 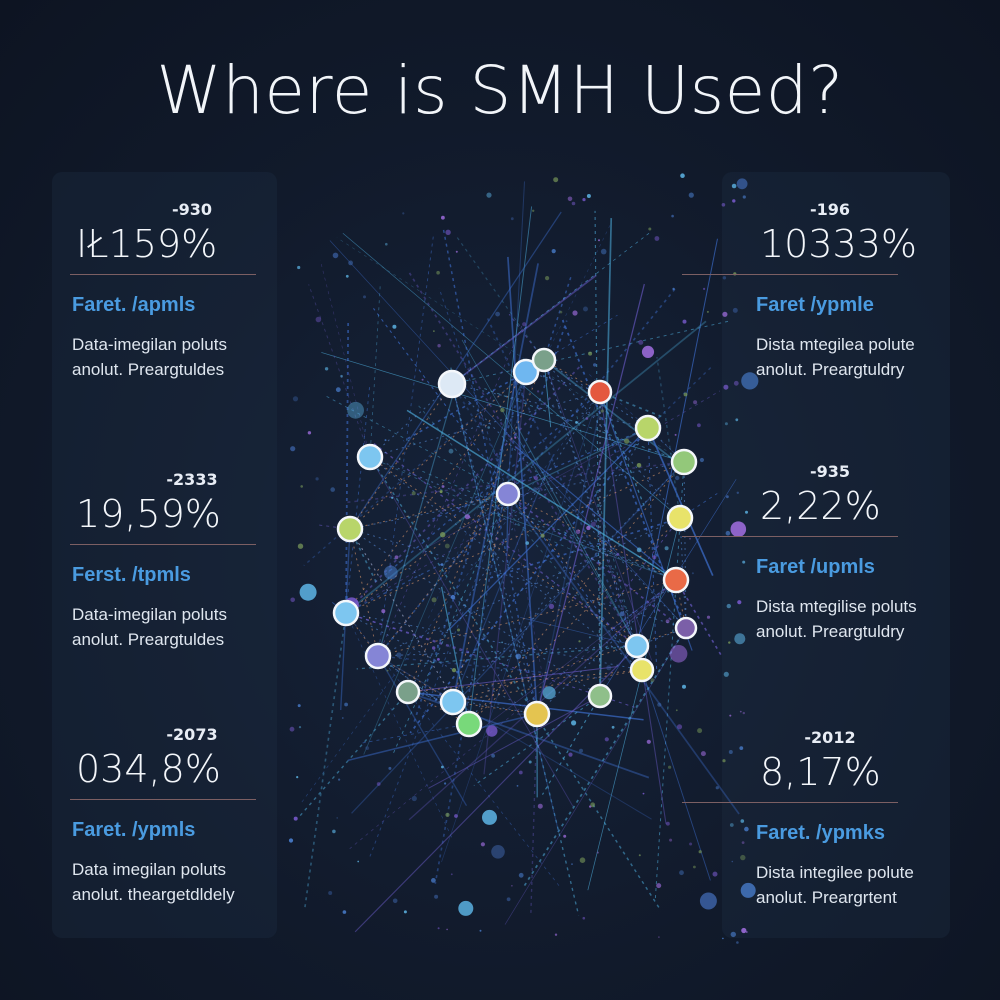 I want to click on stat-heading: Faret. /ypmks, so click(x=820, y=833).